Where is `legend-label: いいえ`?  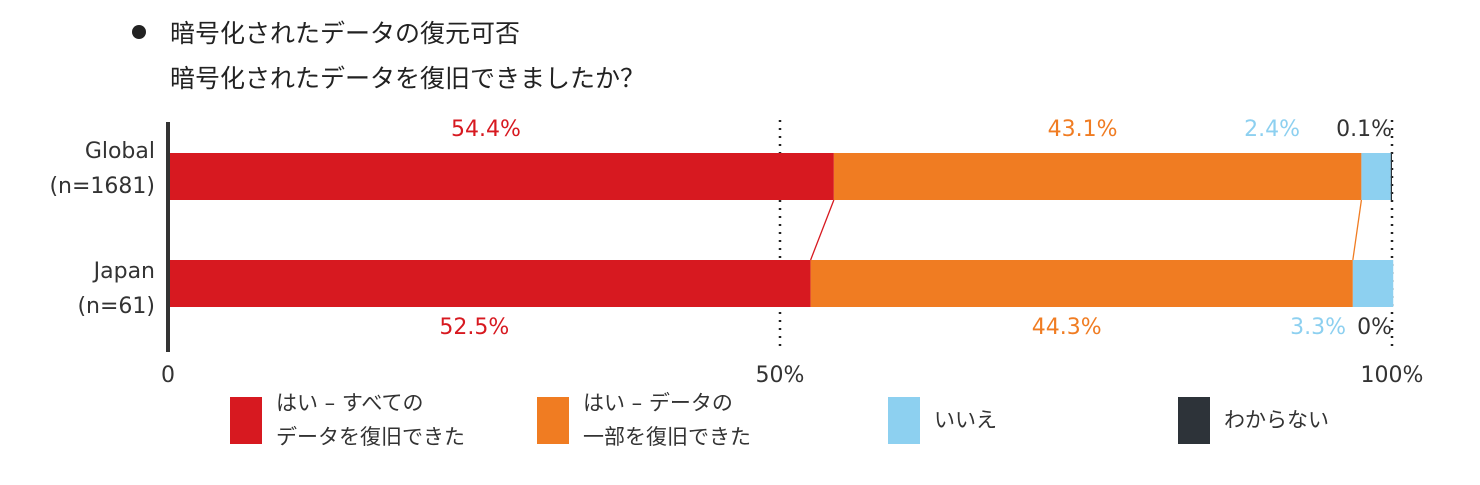 legend-label: いいえ is located at coordinates (965, 420).